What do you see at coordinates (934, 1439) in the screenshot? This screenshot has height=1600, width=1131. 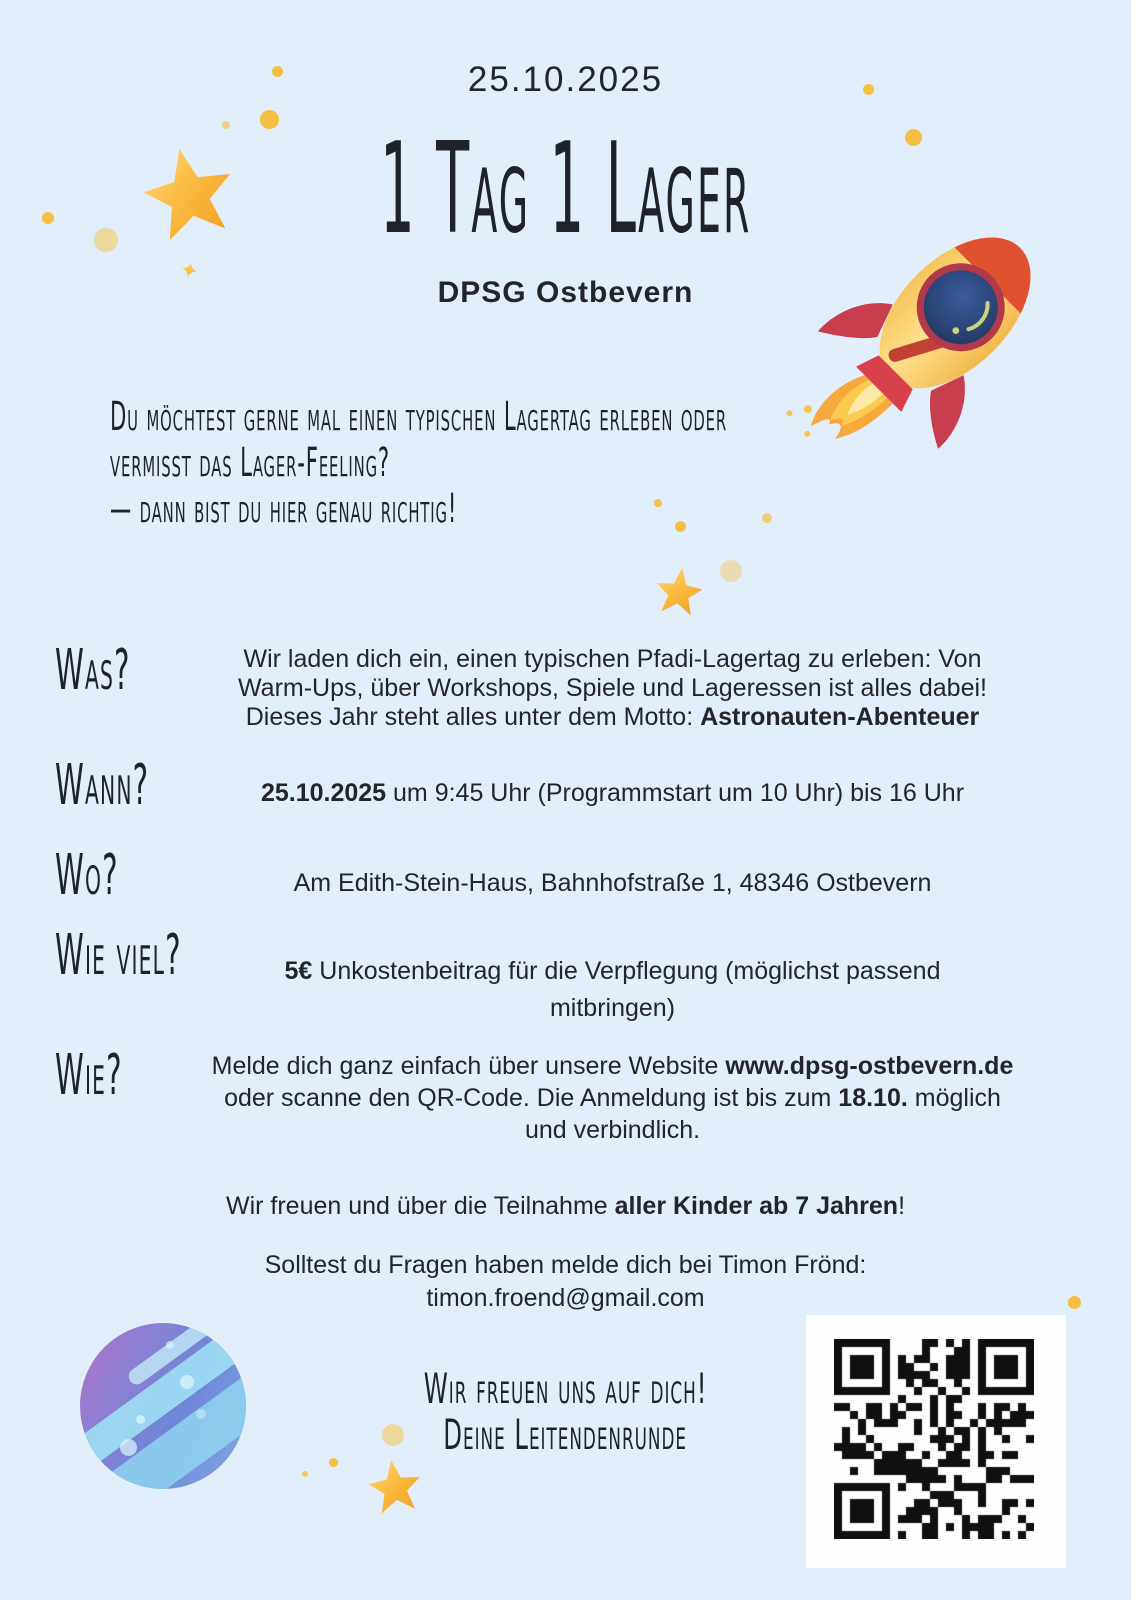 I see `qr-code-image` at bounding box center [934, 1439].